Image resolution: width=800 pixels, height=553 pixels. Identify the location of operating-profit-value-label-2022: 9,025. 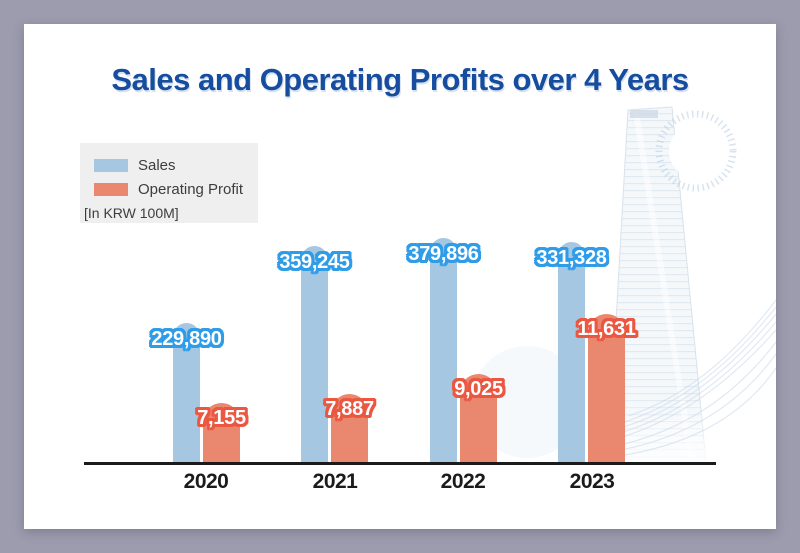
(478, 389).